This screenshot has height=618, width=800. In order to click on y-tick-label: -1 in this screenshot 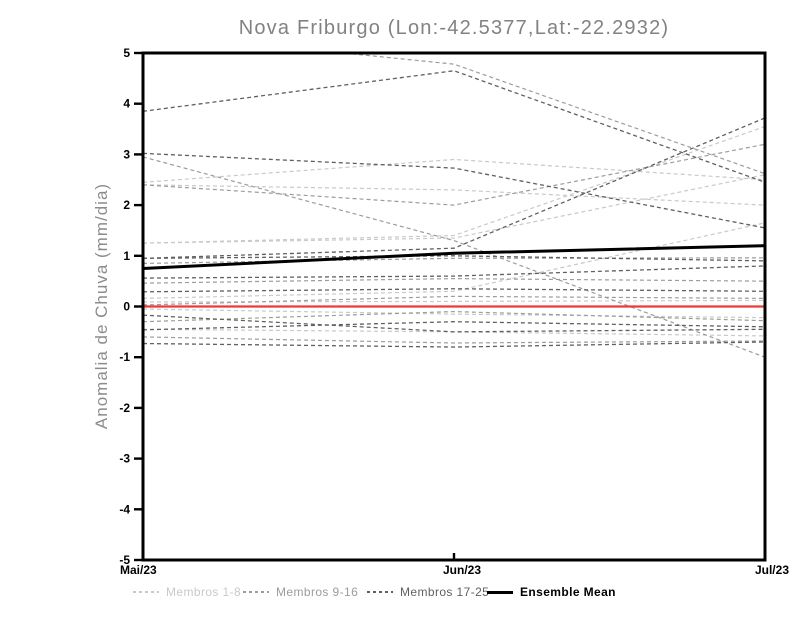, I will do `click(124, 357)`.